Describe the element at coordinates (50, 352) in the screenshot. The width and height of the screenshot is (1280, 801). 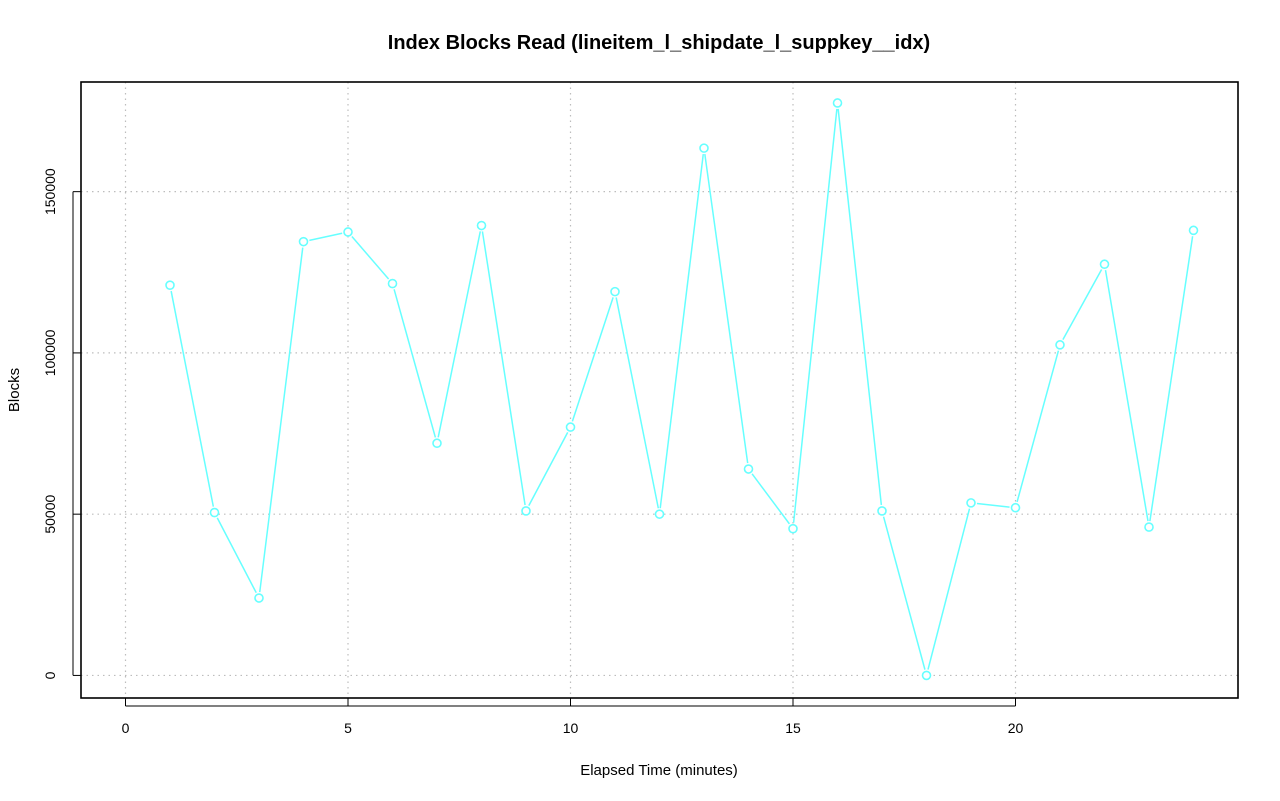
I see `y-tick-label: 100000` at that location.